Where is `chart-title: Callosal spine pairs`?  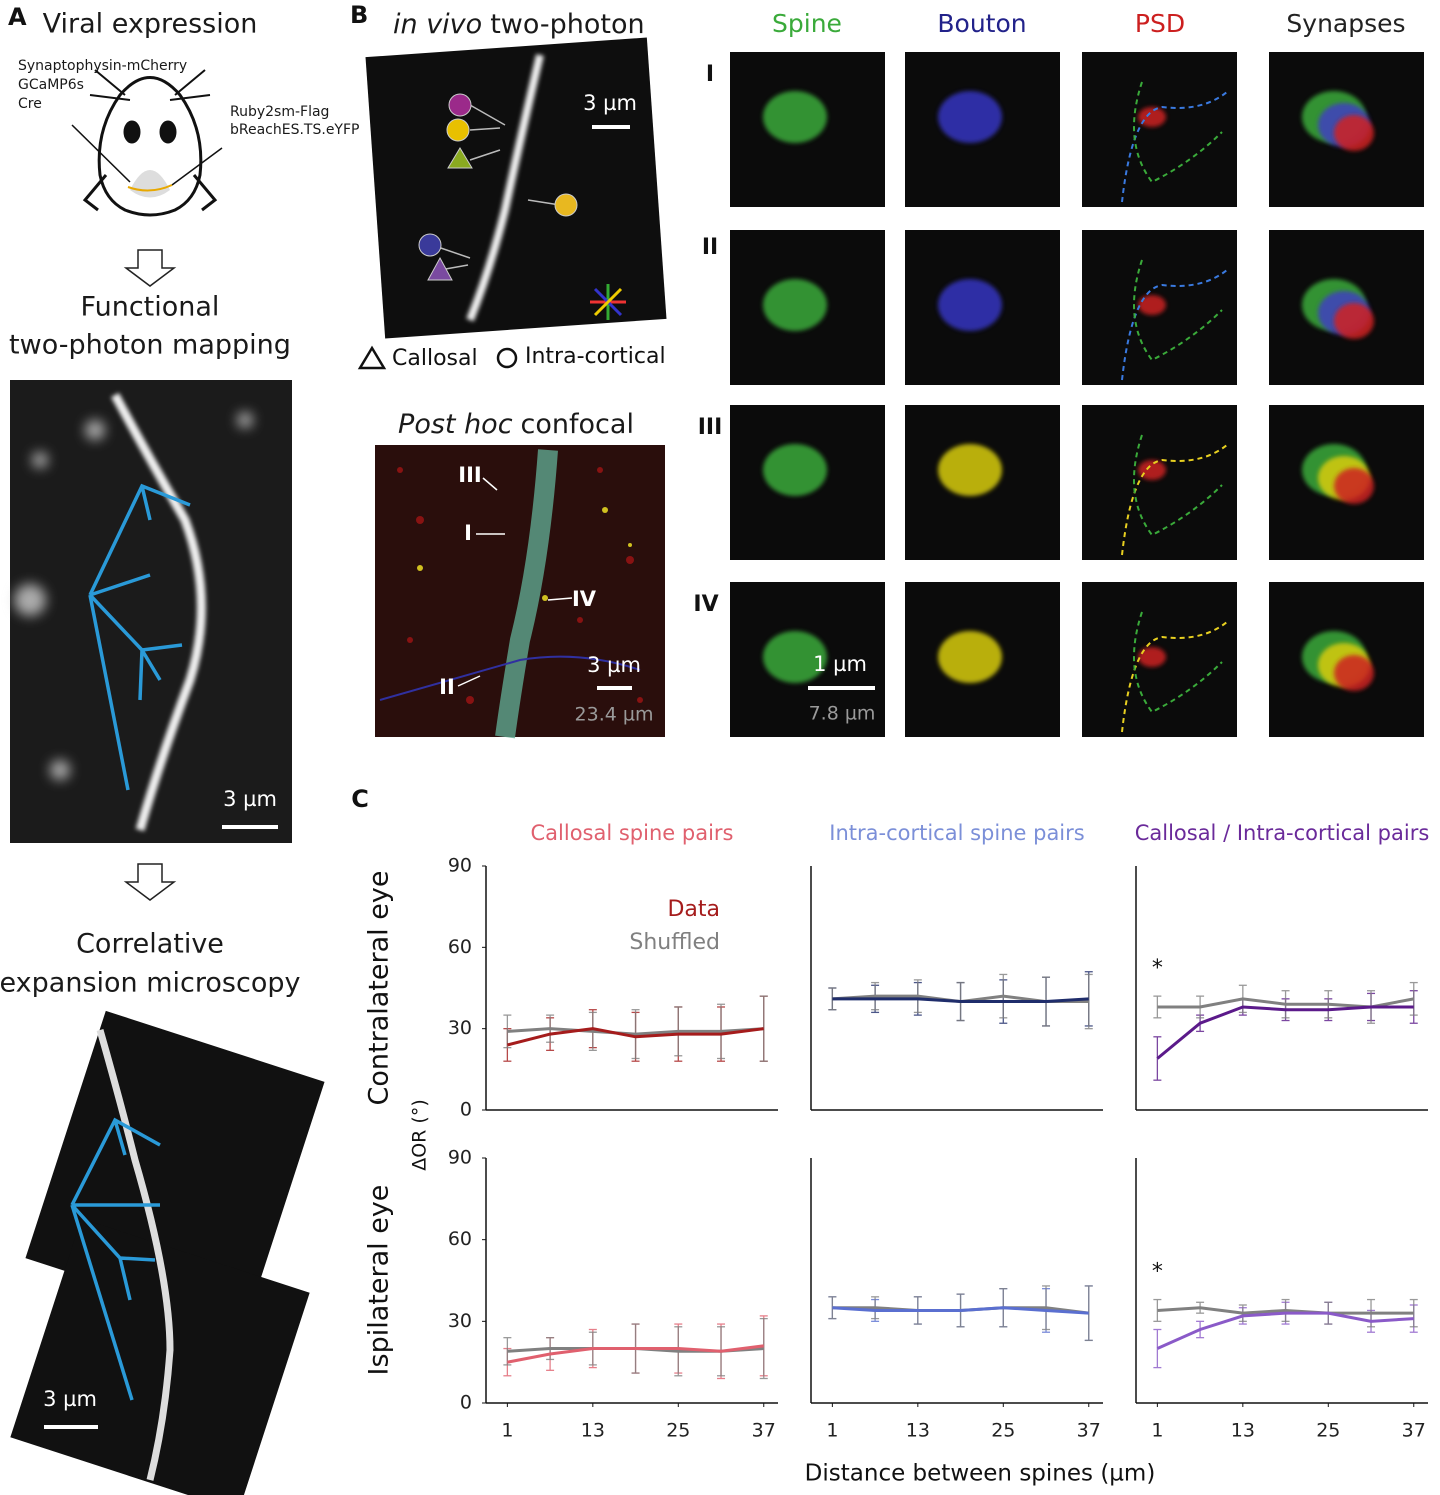
chart-title: Callosal spine pairs is located at coordinates (632, 833).